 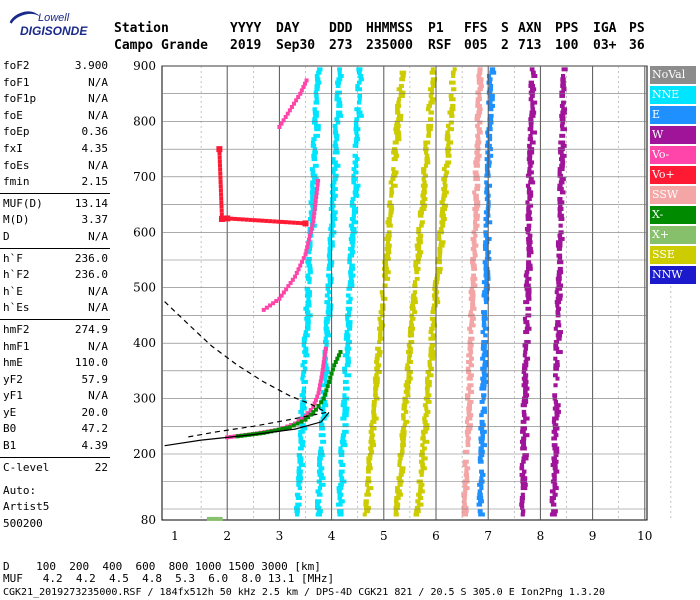 What do you see at coordinates (55, 292) in the screenshot?
I see `param-row: h`E N/A` at bounding box center [55, 292].